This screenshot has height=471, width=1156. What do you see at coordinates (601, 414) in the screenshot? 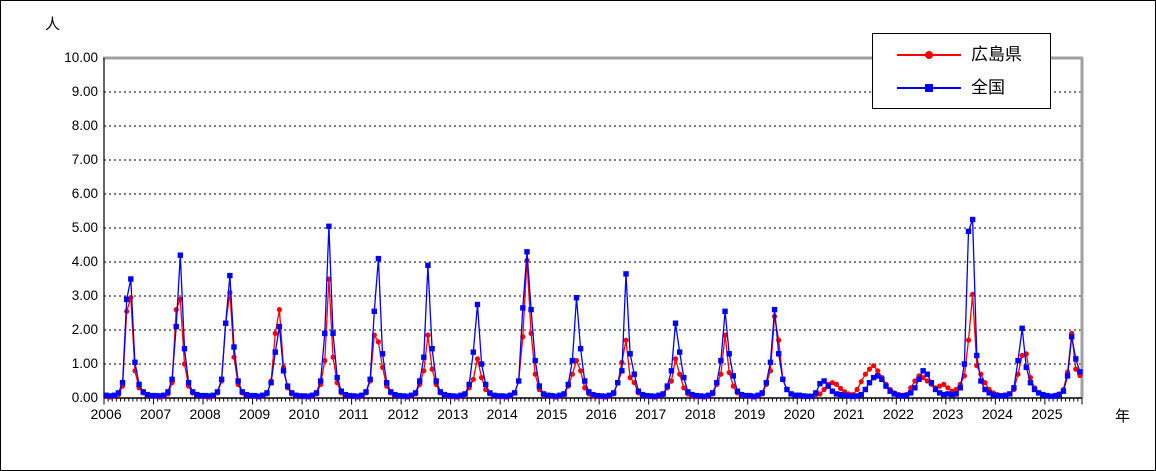
I see `x-year-label-2016: 2016` at bounding box center [601, 414].